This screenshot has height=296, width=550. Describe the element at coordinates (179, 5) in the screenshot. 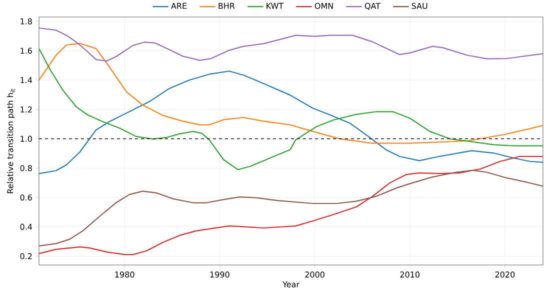

I see `legend-label: ARE` at that location.